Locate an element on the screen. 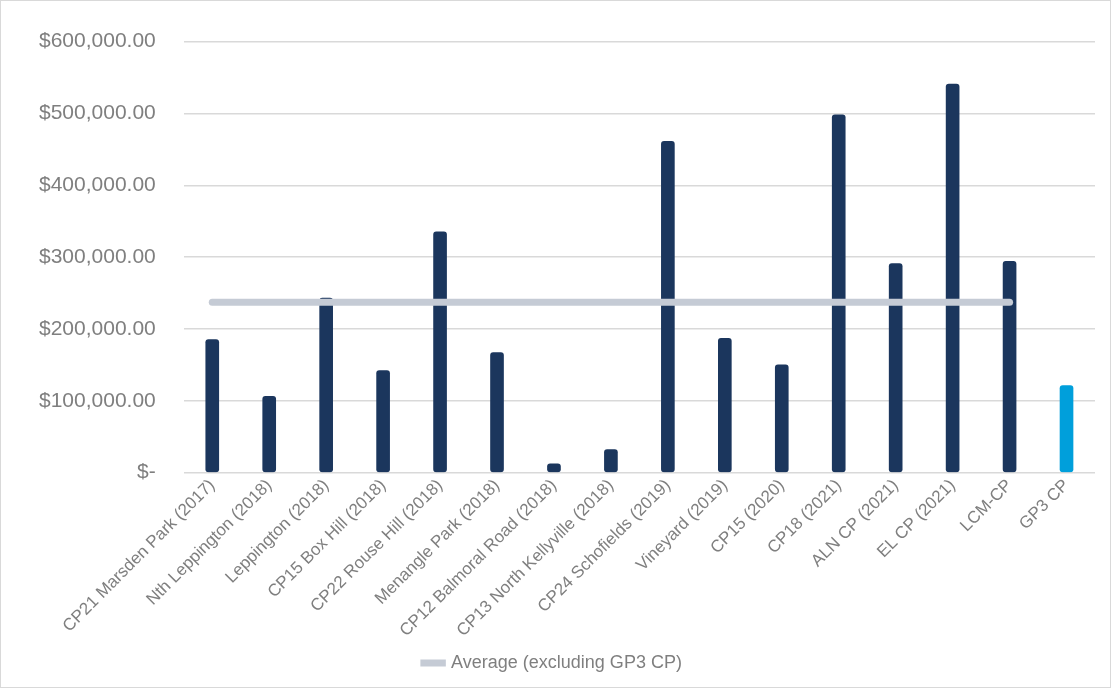  y-tick-label: $- is located at coordinates (146, 471).